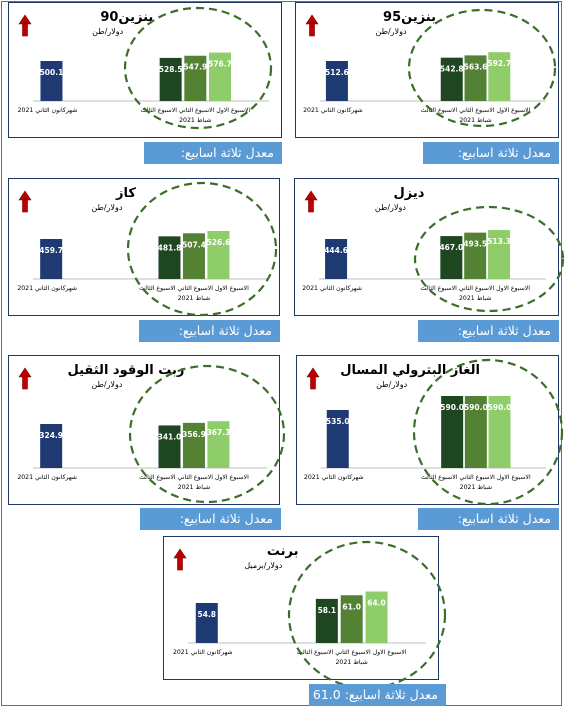 The image size is (565, 708). What do you see at coordinates (170, 436) in the screenshot?
I see `bar-value-label-1: 341.0` at bounding box center [170, 436].